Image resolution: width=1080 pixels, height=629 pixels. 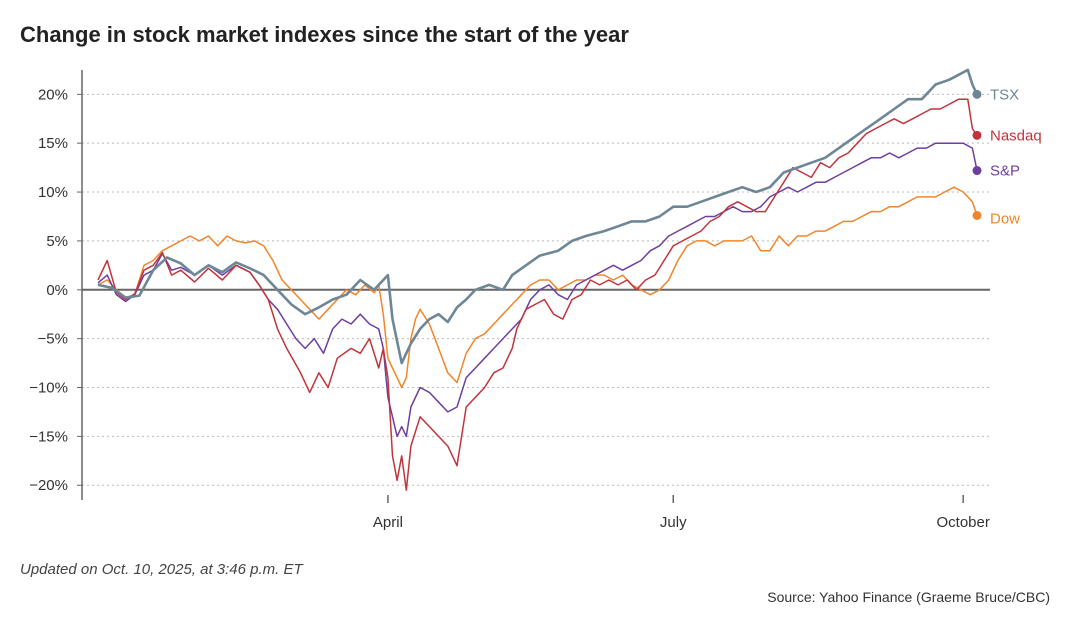 What do you see at coordinates (1005, 171) in the screenshot?
I see `series-label-sp: S&P` at bounding box center [1005, 171].